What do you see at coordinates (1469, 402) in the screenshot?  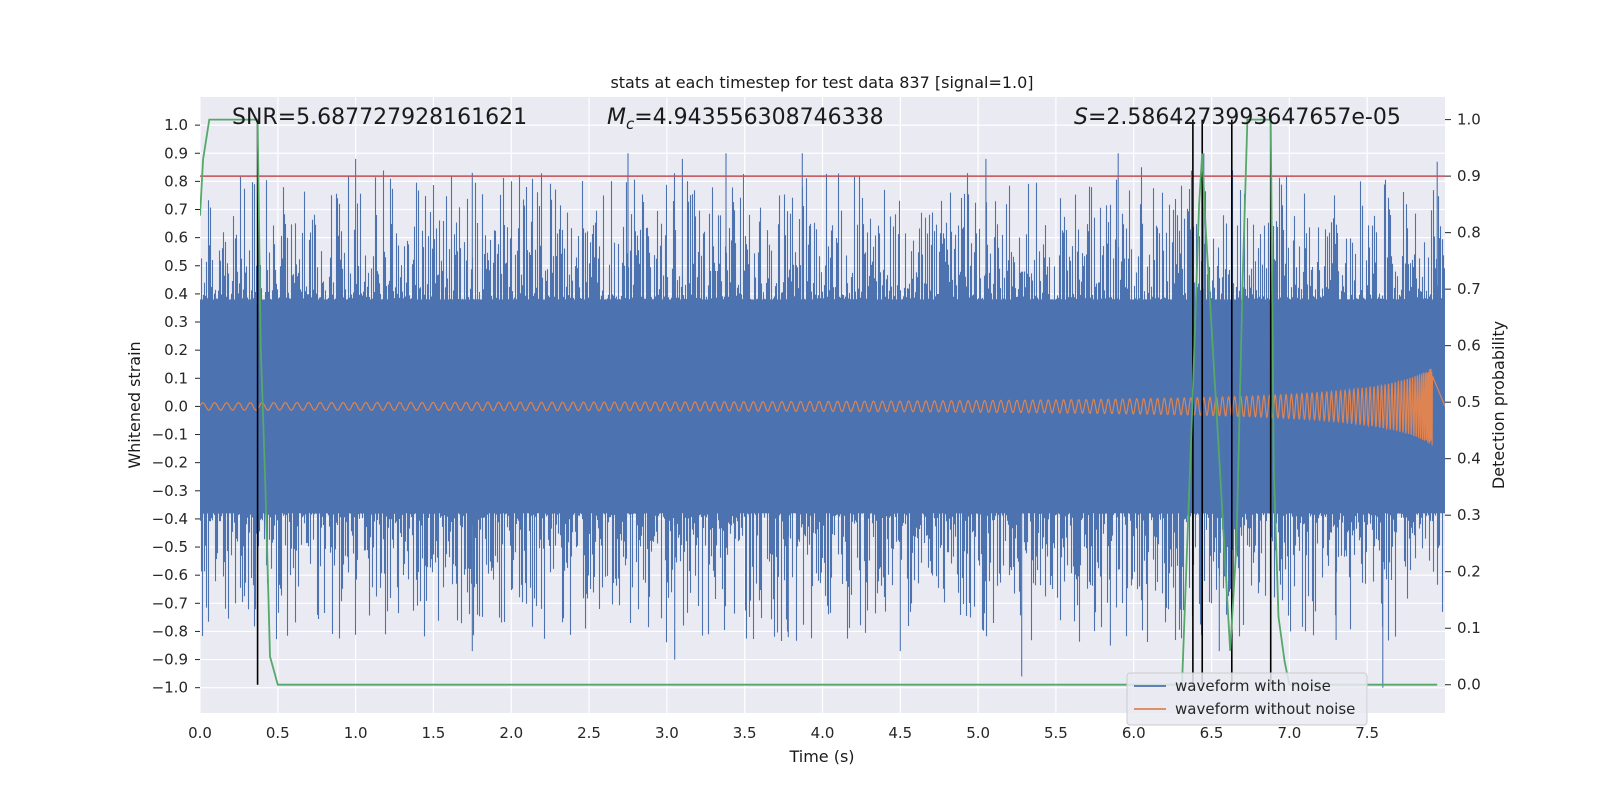 I see `y-right-tick-label: 0.5` at bounding box center [1469, 402].